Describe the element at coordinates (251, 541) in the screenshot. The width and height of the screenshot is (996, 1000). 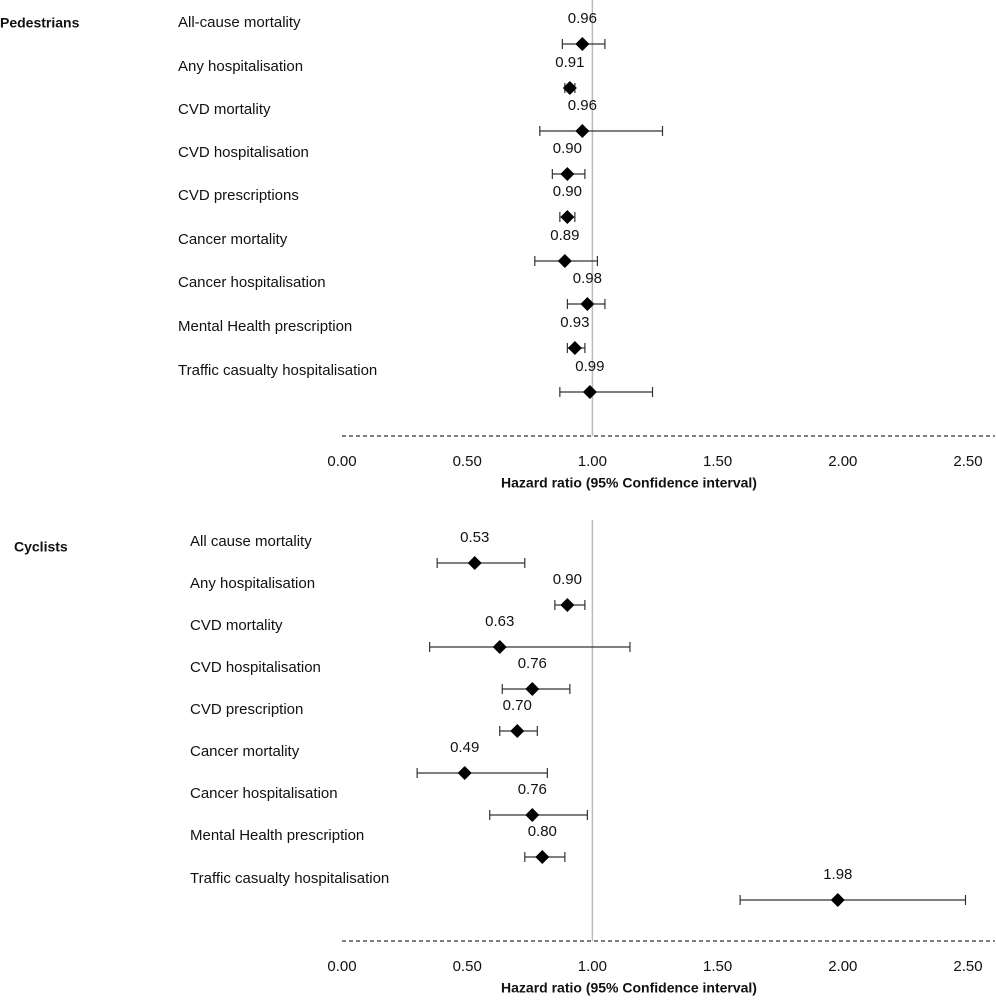
I see `category-label: All cause mortality` at that location.